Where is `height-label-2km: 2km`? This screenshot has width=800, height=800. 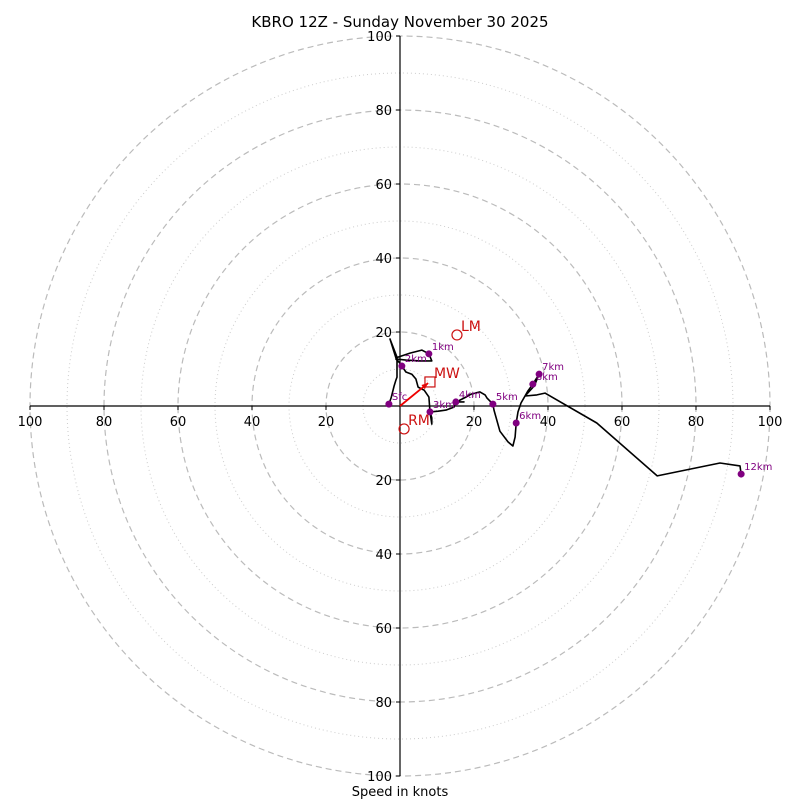
height-label-2km: 2km is located at coordinates (416, 359).